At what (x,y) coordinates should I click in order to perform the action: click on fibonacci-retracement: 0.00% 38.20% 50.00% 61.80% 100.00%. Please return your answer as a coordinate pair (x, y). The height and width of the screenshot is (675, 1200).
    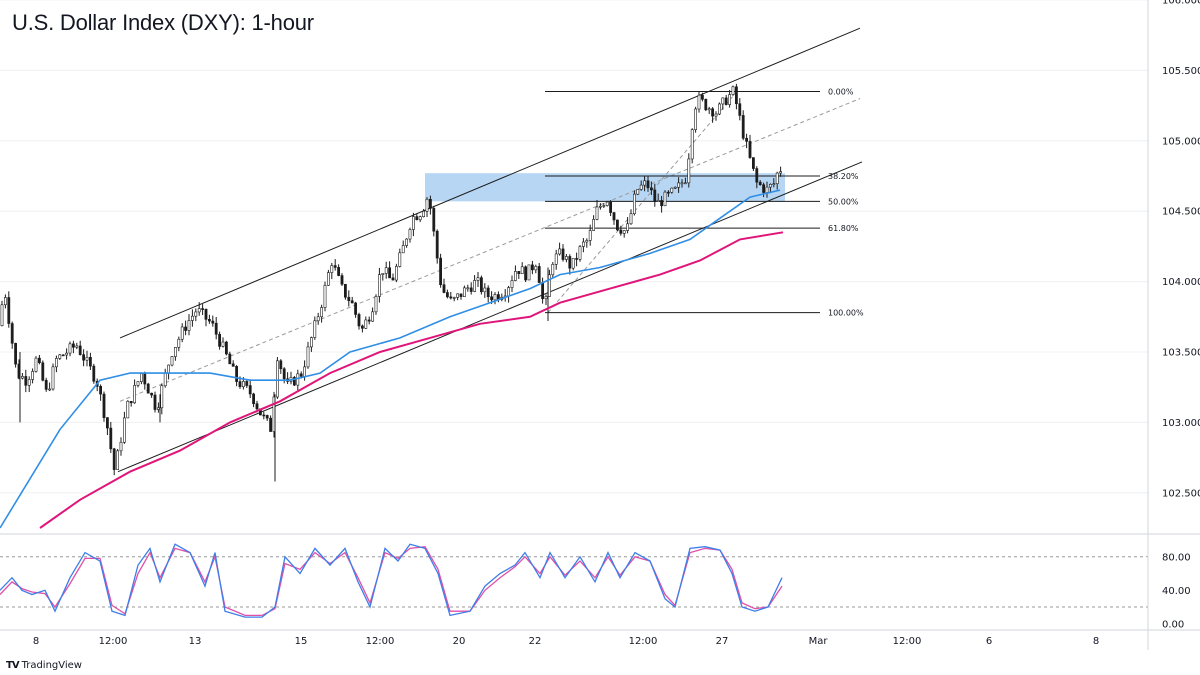
    Looking at the image, I should click on (704, 203).